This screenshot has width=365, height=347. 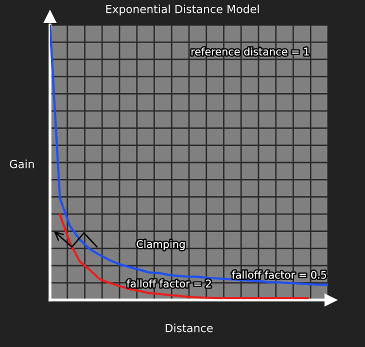 I want to click on x-axis-title: Distance, so click(x=189, y=328).